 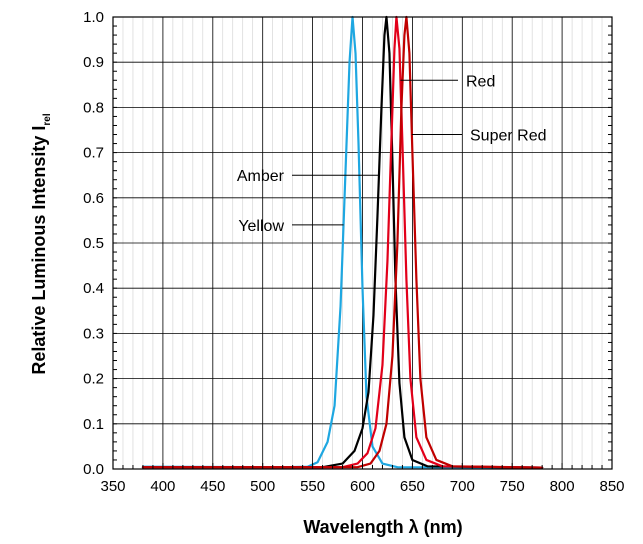 What do you see at coordinates (93, 424) in the screenshot?
I see `y-tick-label: 0.1` at bounding box center [93, 424].